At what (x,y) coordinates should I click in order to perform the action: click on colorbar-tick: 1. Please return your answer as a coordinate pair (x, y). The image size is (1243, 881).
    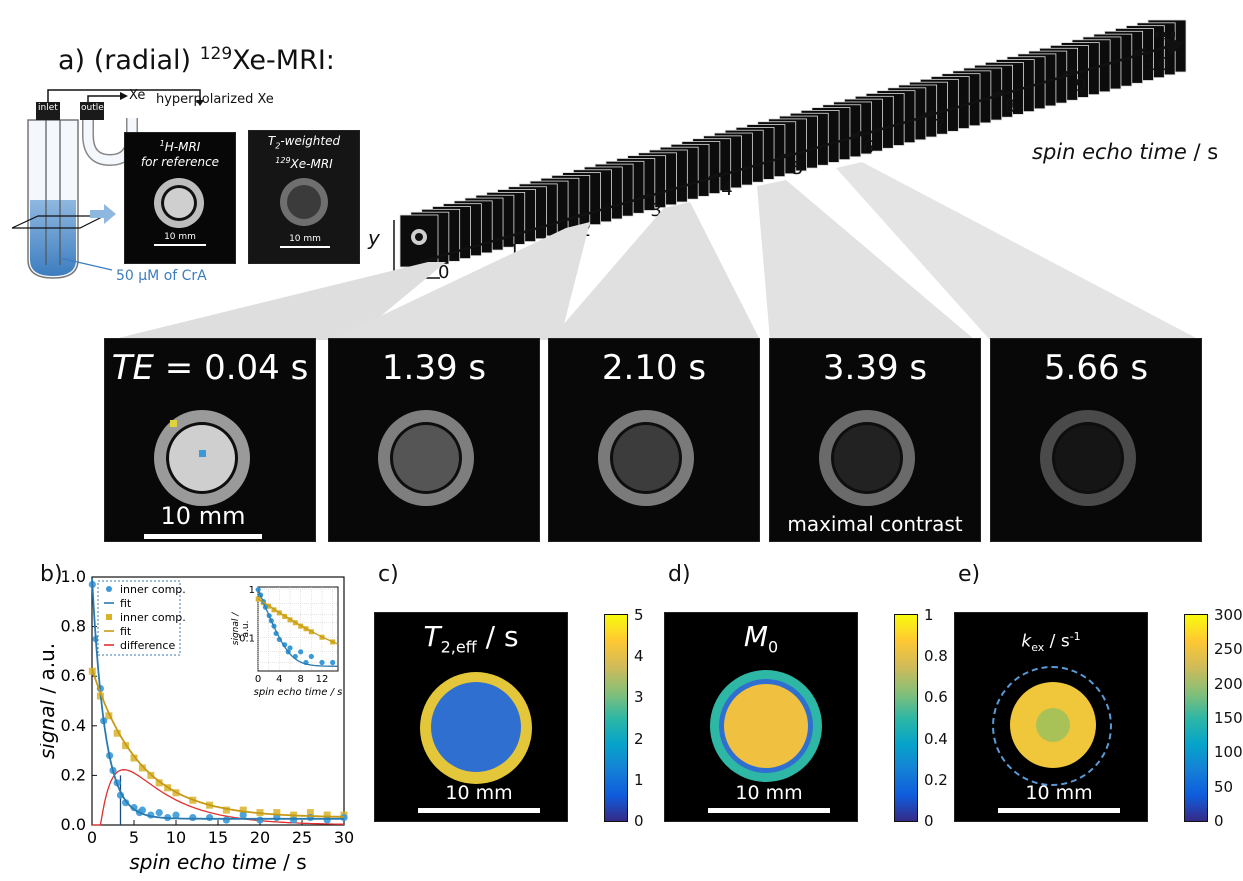
    Looking at the image, I should click on (929, 615).